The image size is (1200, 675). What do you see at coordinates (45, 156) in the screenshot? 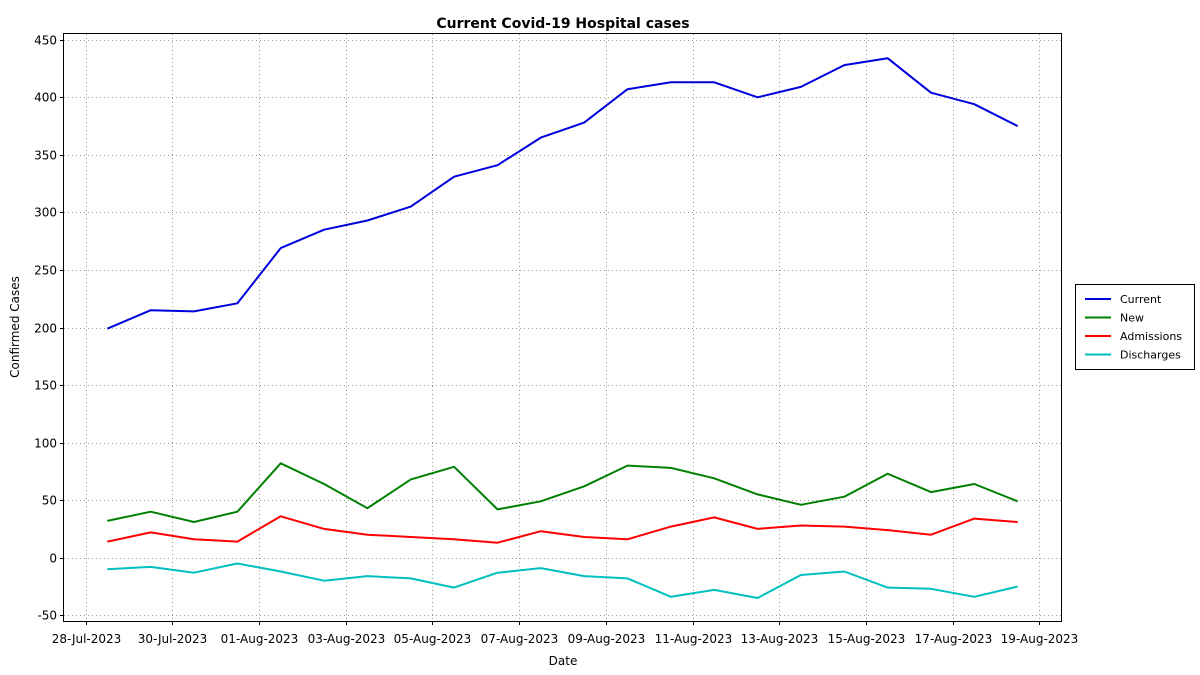
I see `y-tick-label: 350` at bounding box center [45, 156].